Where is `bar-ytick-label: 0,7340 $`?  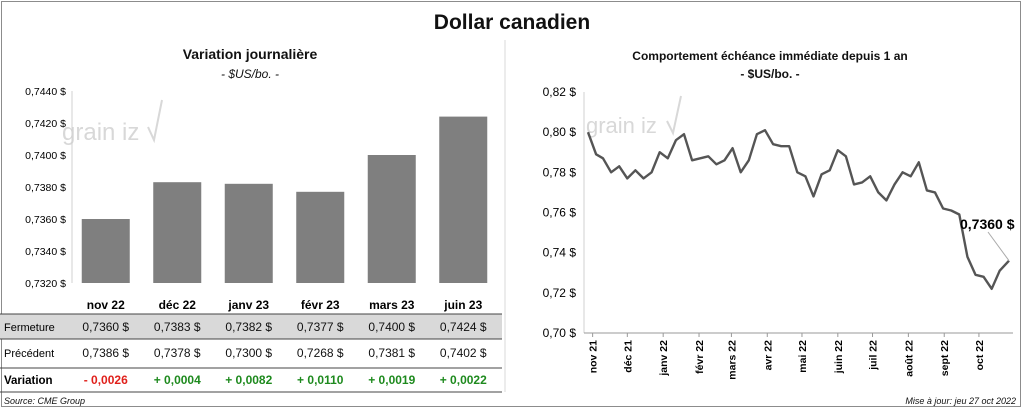
bar-ytick-label: 0,7340 $ is located at coordinates (45, 252).